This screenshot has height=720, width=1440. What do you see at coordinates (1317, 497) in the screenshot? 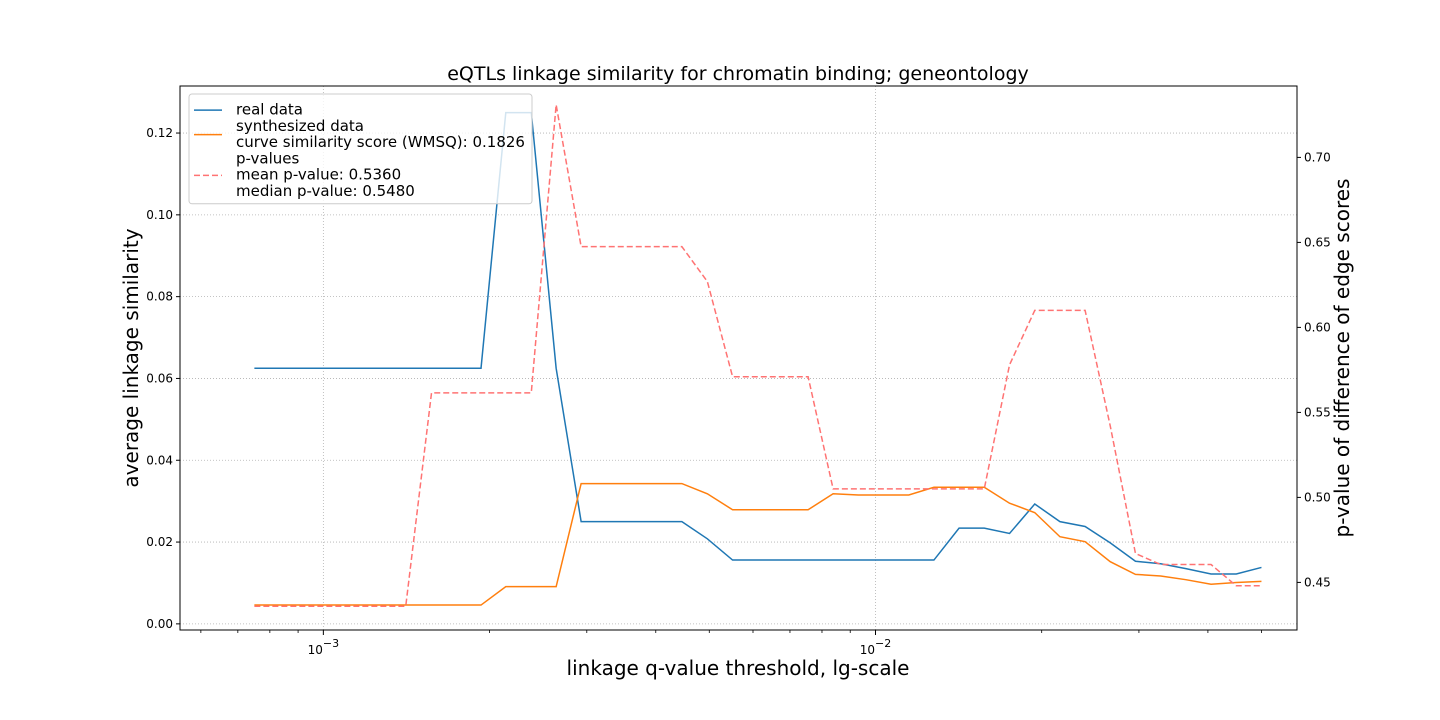
I see `y2-tick-label: 0.50` at bounding box center [1317, 497].